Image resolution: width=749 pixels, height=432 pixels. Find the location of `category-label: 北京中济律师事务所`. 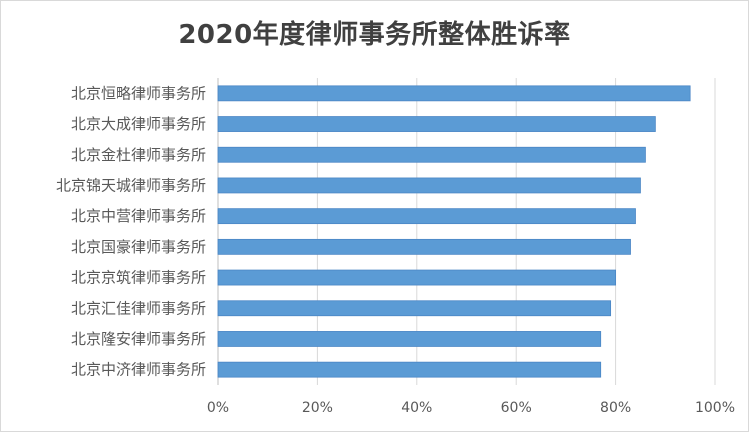

category-label: 北京中济律师事务所 is located at coordinates (138, 370).